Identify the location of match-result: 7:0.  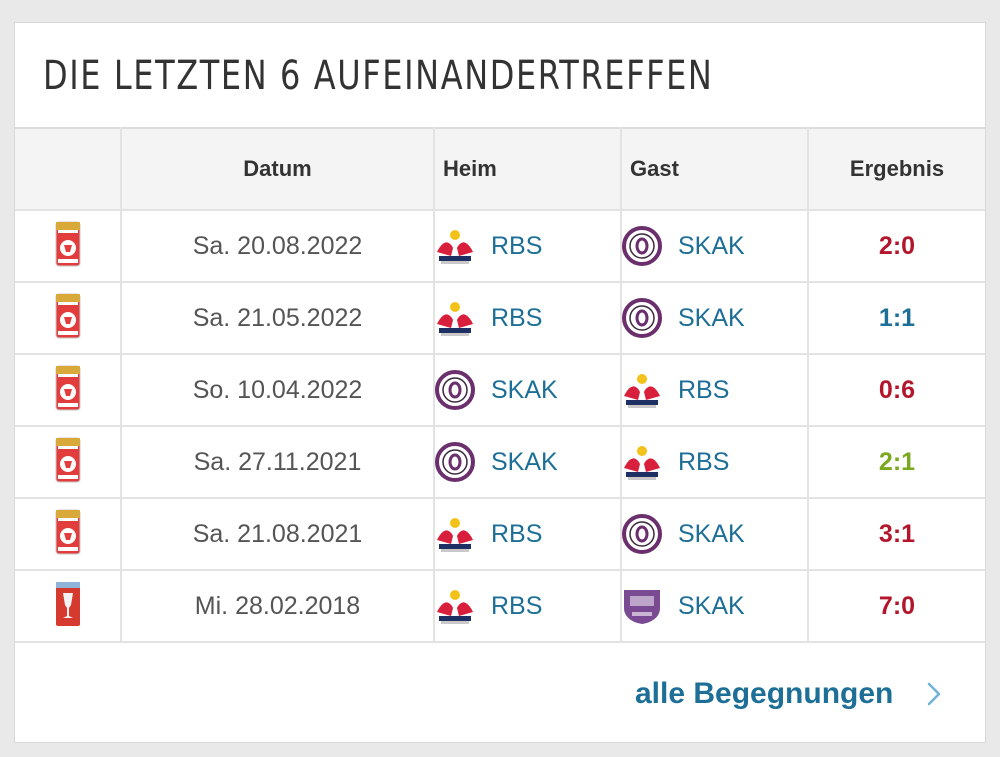
(896, 606).